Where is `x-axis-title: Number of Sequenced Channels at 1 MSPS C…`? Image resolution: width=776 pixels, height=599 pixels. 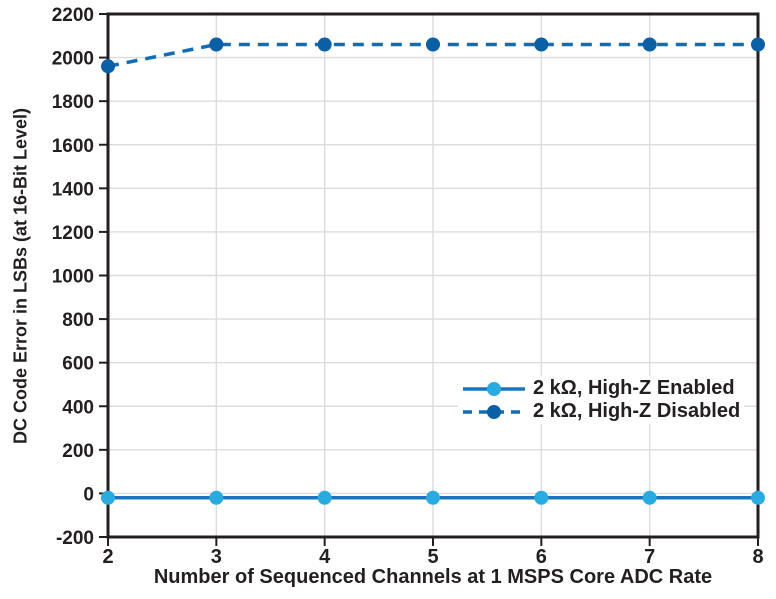 x-axis-title: Number of Sequenced Channels at 1 MSPS C… is located at coordinates (433, 577).